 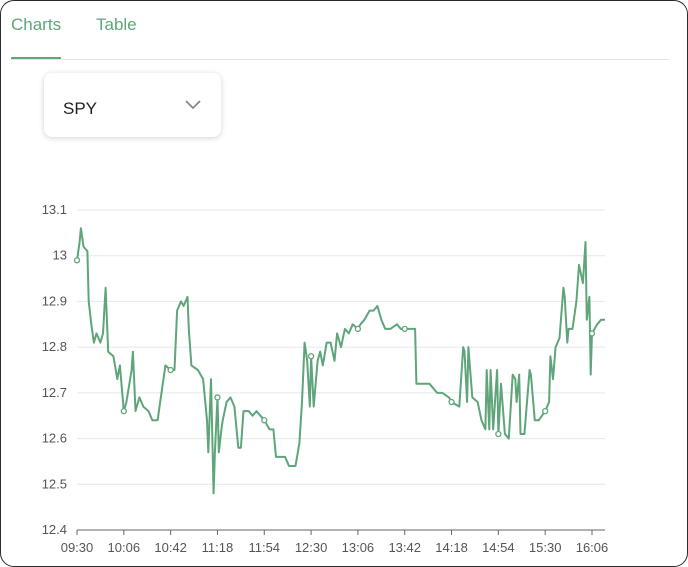 I want to click on dropdown-value: SPY, so click(x=80, y=108).